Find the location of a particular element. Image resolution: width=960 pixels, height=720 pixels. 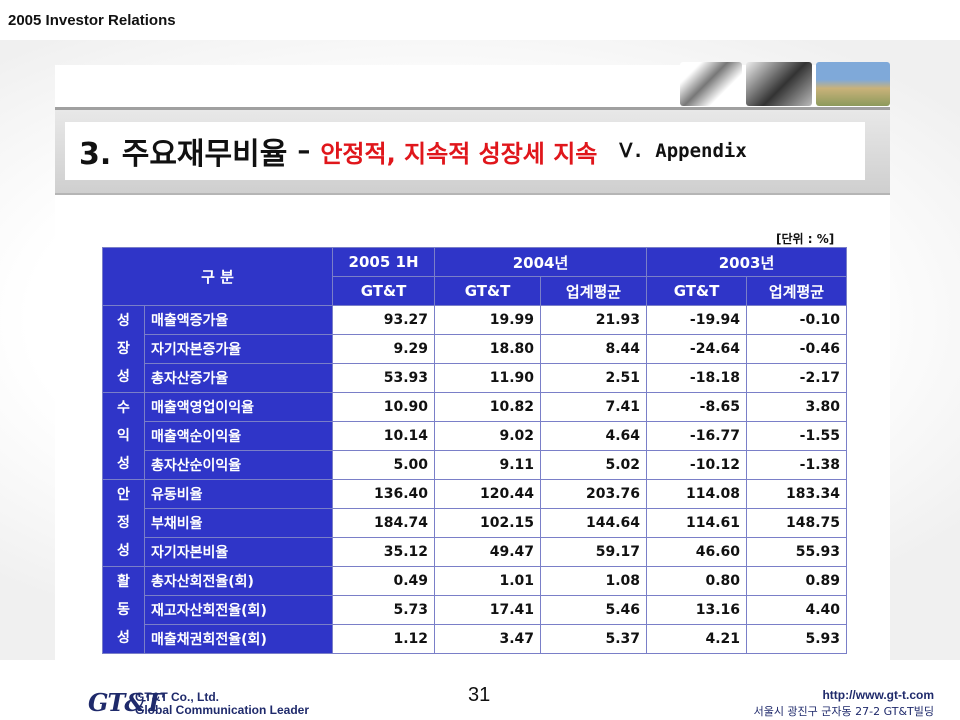

table-subheader-row: GT&T GT&T 업계평균 GT&T 업계평균 is located at coordinates (475, 291).